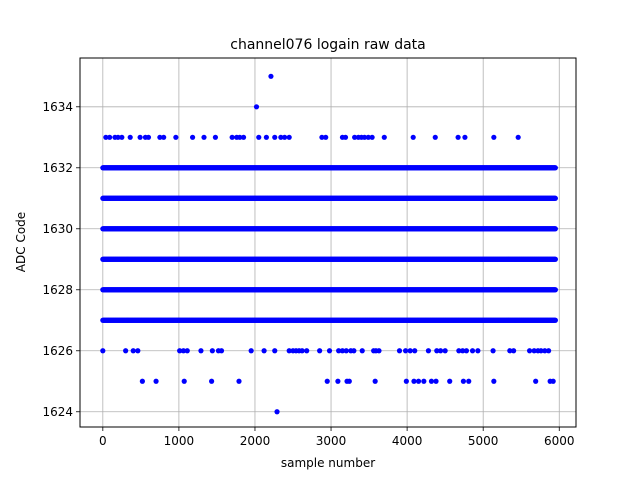 This screenshot has width=640, height=480. Describe the element at coordinates (57, 229) in the screenshot. I see `y-tick-label: 1630` at that location.